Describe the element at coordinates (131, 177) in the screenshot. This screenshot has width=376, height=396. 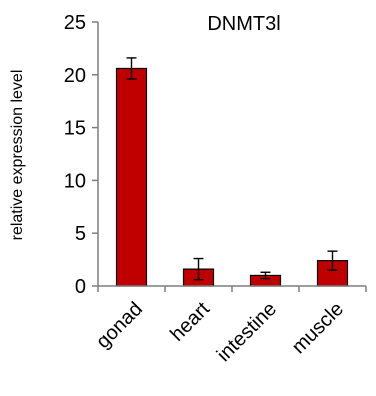
I see `bar-gonad` at that location.